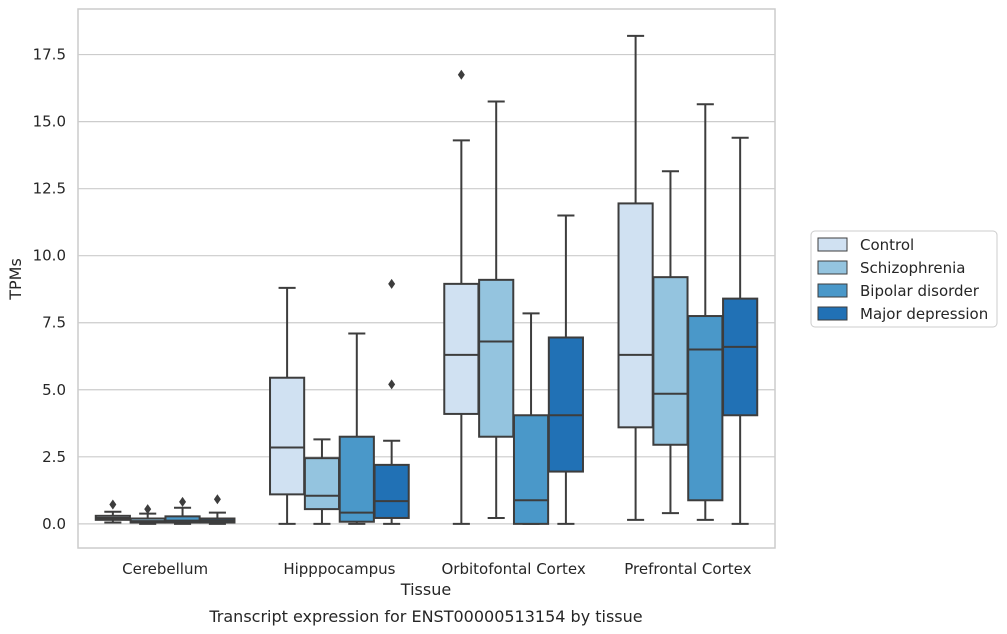 The width and height of the screenshot is (1007, 634). I want to click on legend-label: Control, so click(887, 245).